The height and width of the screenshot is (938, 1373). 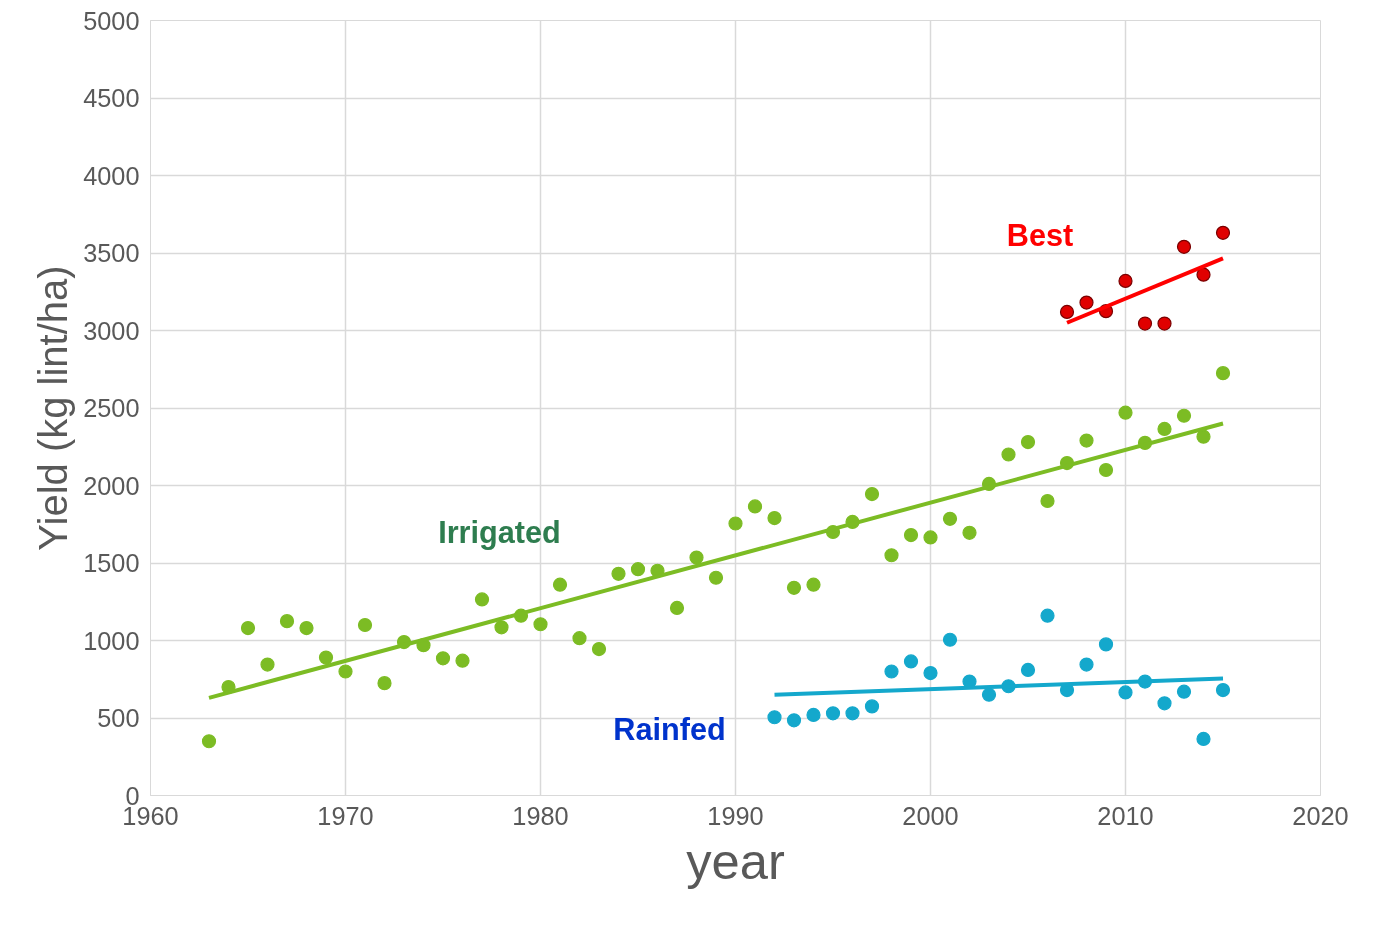 I want to click on y-tick-label: 1000, so click(x=111, y=640).